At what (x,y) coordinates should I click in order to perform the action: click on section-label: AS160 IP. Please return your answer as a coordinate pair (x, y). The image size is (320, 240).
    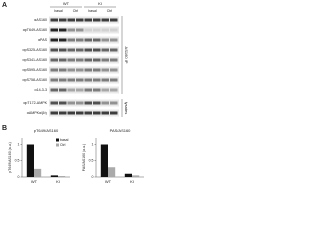
    Looking at the image, I should click on (126, 55).